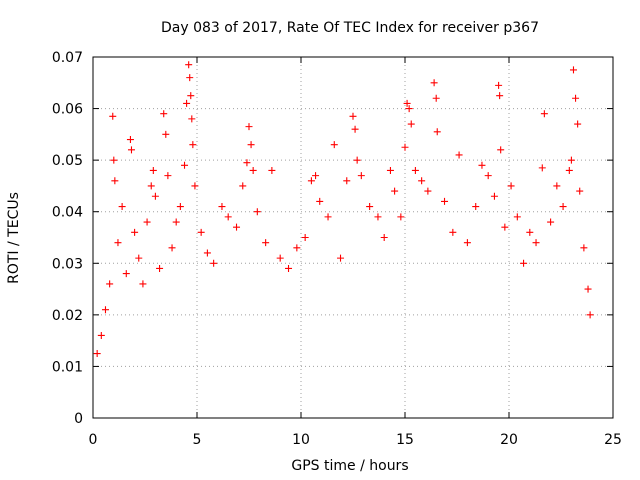 The width and height of the screenshot is (640, 480). Describe the element at coordinates (67, 316) in the screenshot. I see `y-tick-label: 0.02` at that location.